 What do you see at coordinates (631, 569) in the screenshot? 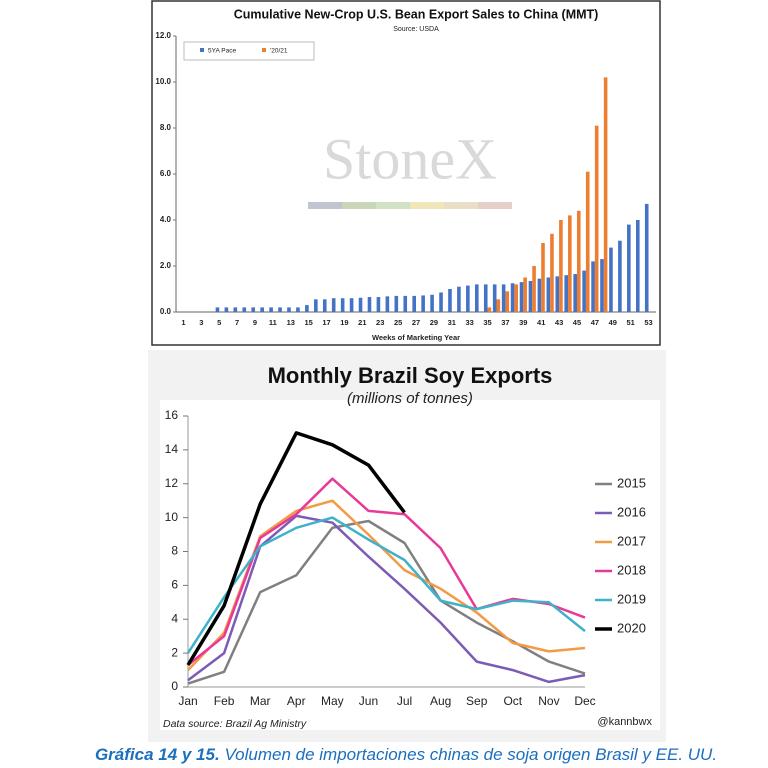
I see `legend-label: 2018` at bounding box center [631, 569].